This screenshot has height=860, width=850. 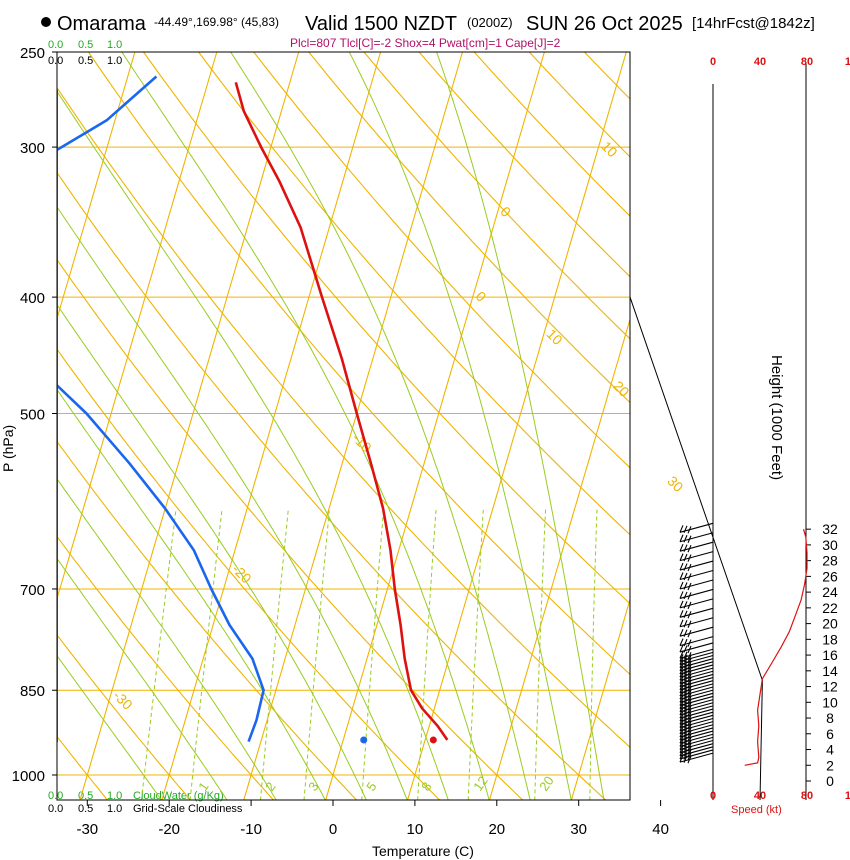 What do you see at coordinates (604, 24) in the screenshot?
I see `forecast-date: SUN 26 Oct 2025` at bounding box center [604, 24].